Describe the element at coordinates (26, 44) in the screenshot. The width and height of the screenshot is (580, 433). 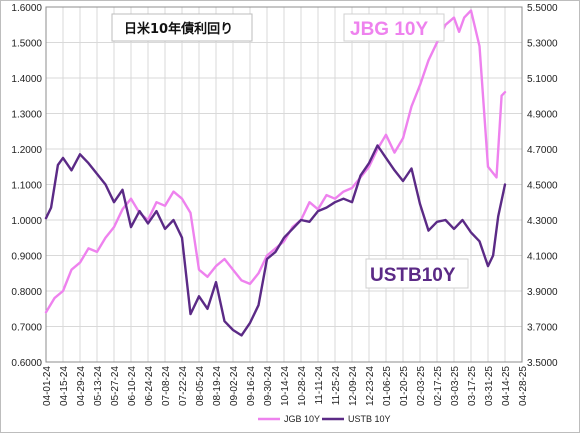
I see `left-axis-tick-label: 1.5000` at that location.